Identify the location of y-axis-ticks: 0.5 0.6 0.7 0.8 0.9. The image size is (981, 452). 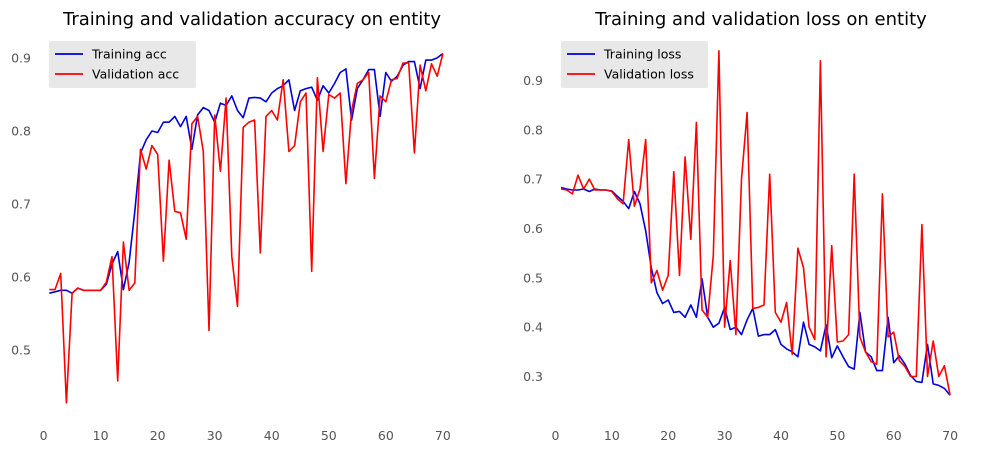
(21, 203).